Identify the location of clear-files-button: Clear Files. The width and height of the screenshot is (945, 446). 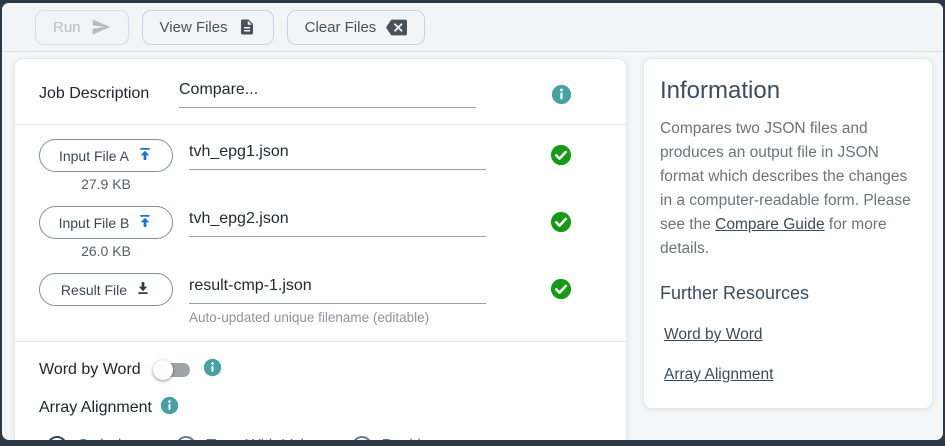
(356, 27).